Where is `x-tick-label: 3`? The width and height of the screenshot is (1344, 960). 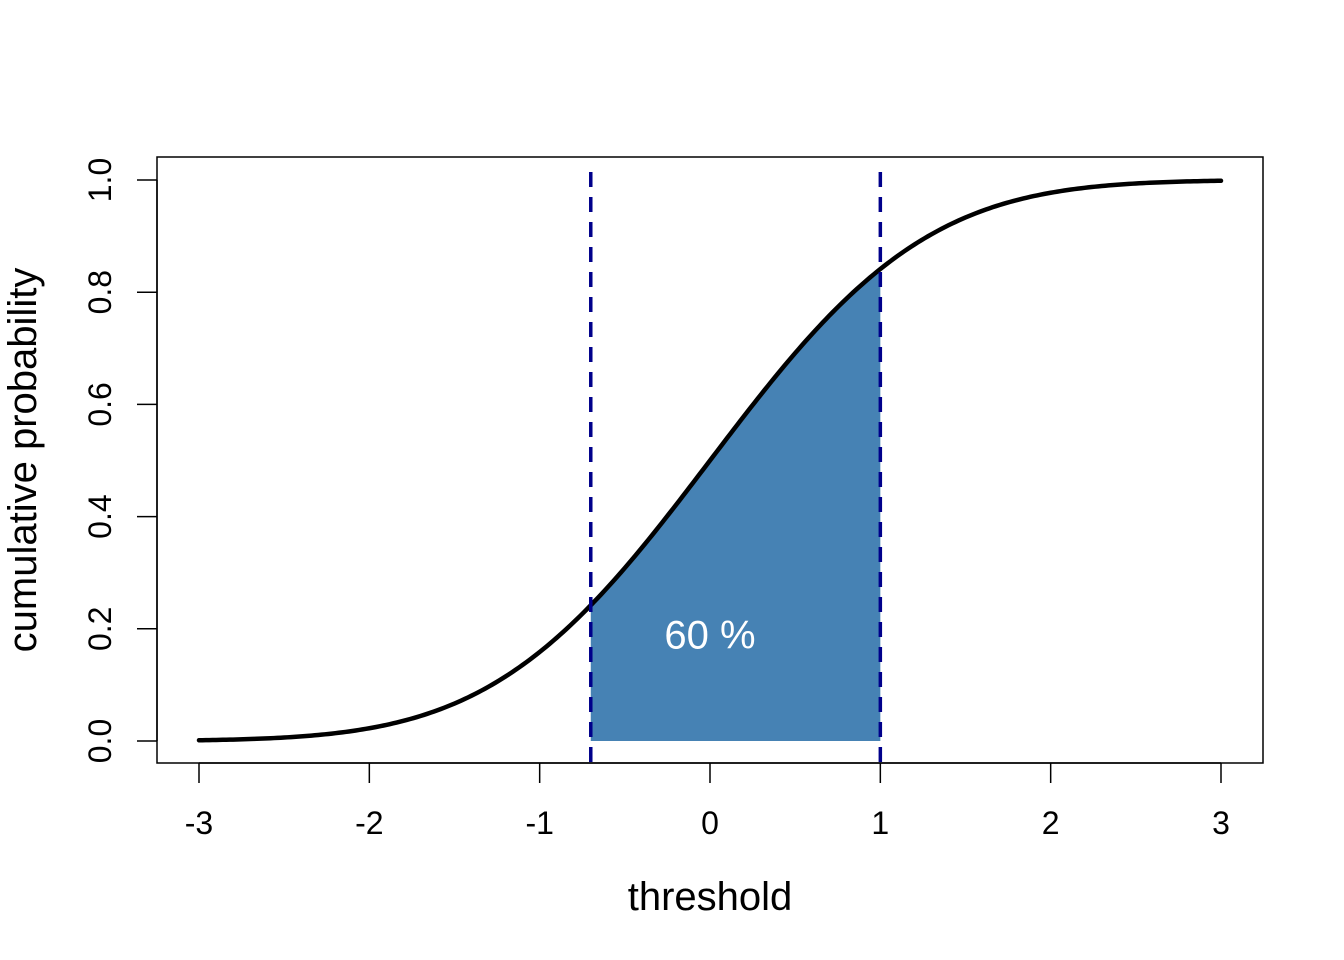
x-tick-label: 3 is located at coordinates (1221, 823).